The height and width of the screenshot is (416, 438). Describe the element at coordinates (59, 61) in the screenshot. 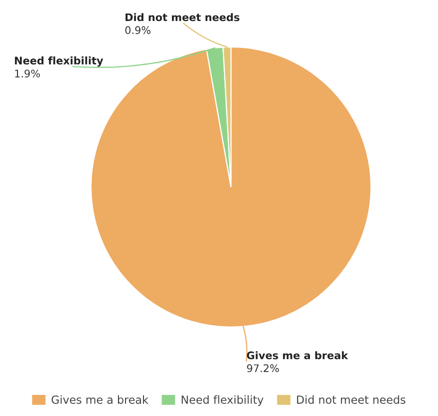

I see `slice-label: Need flexibility` at that location.